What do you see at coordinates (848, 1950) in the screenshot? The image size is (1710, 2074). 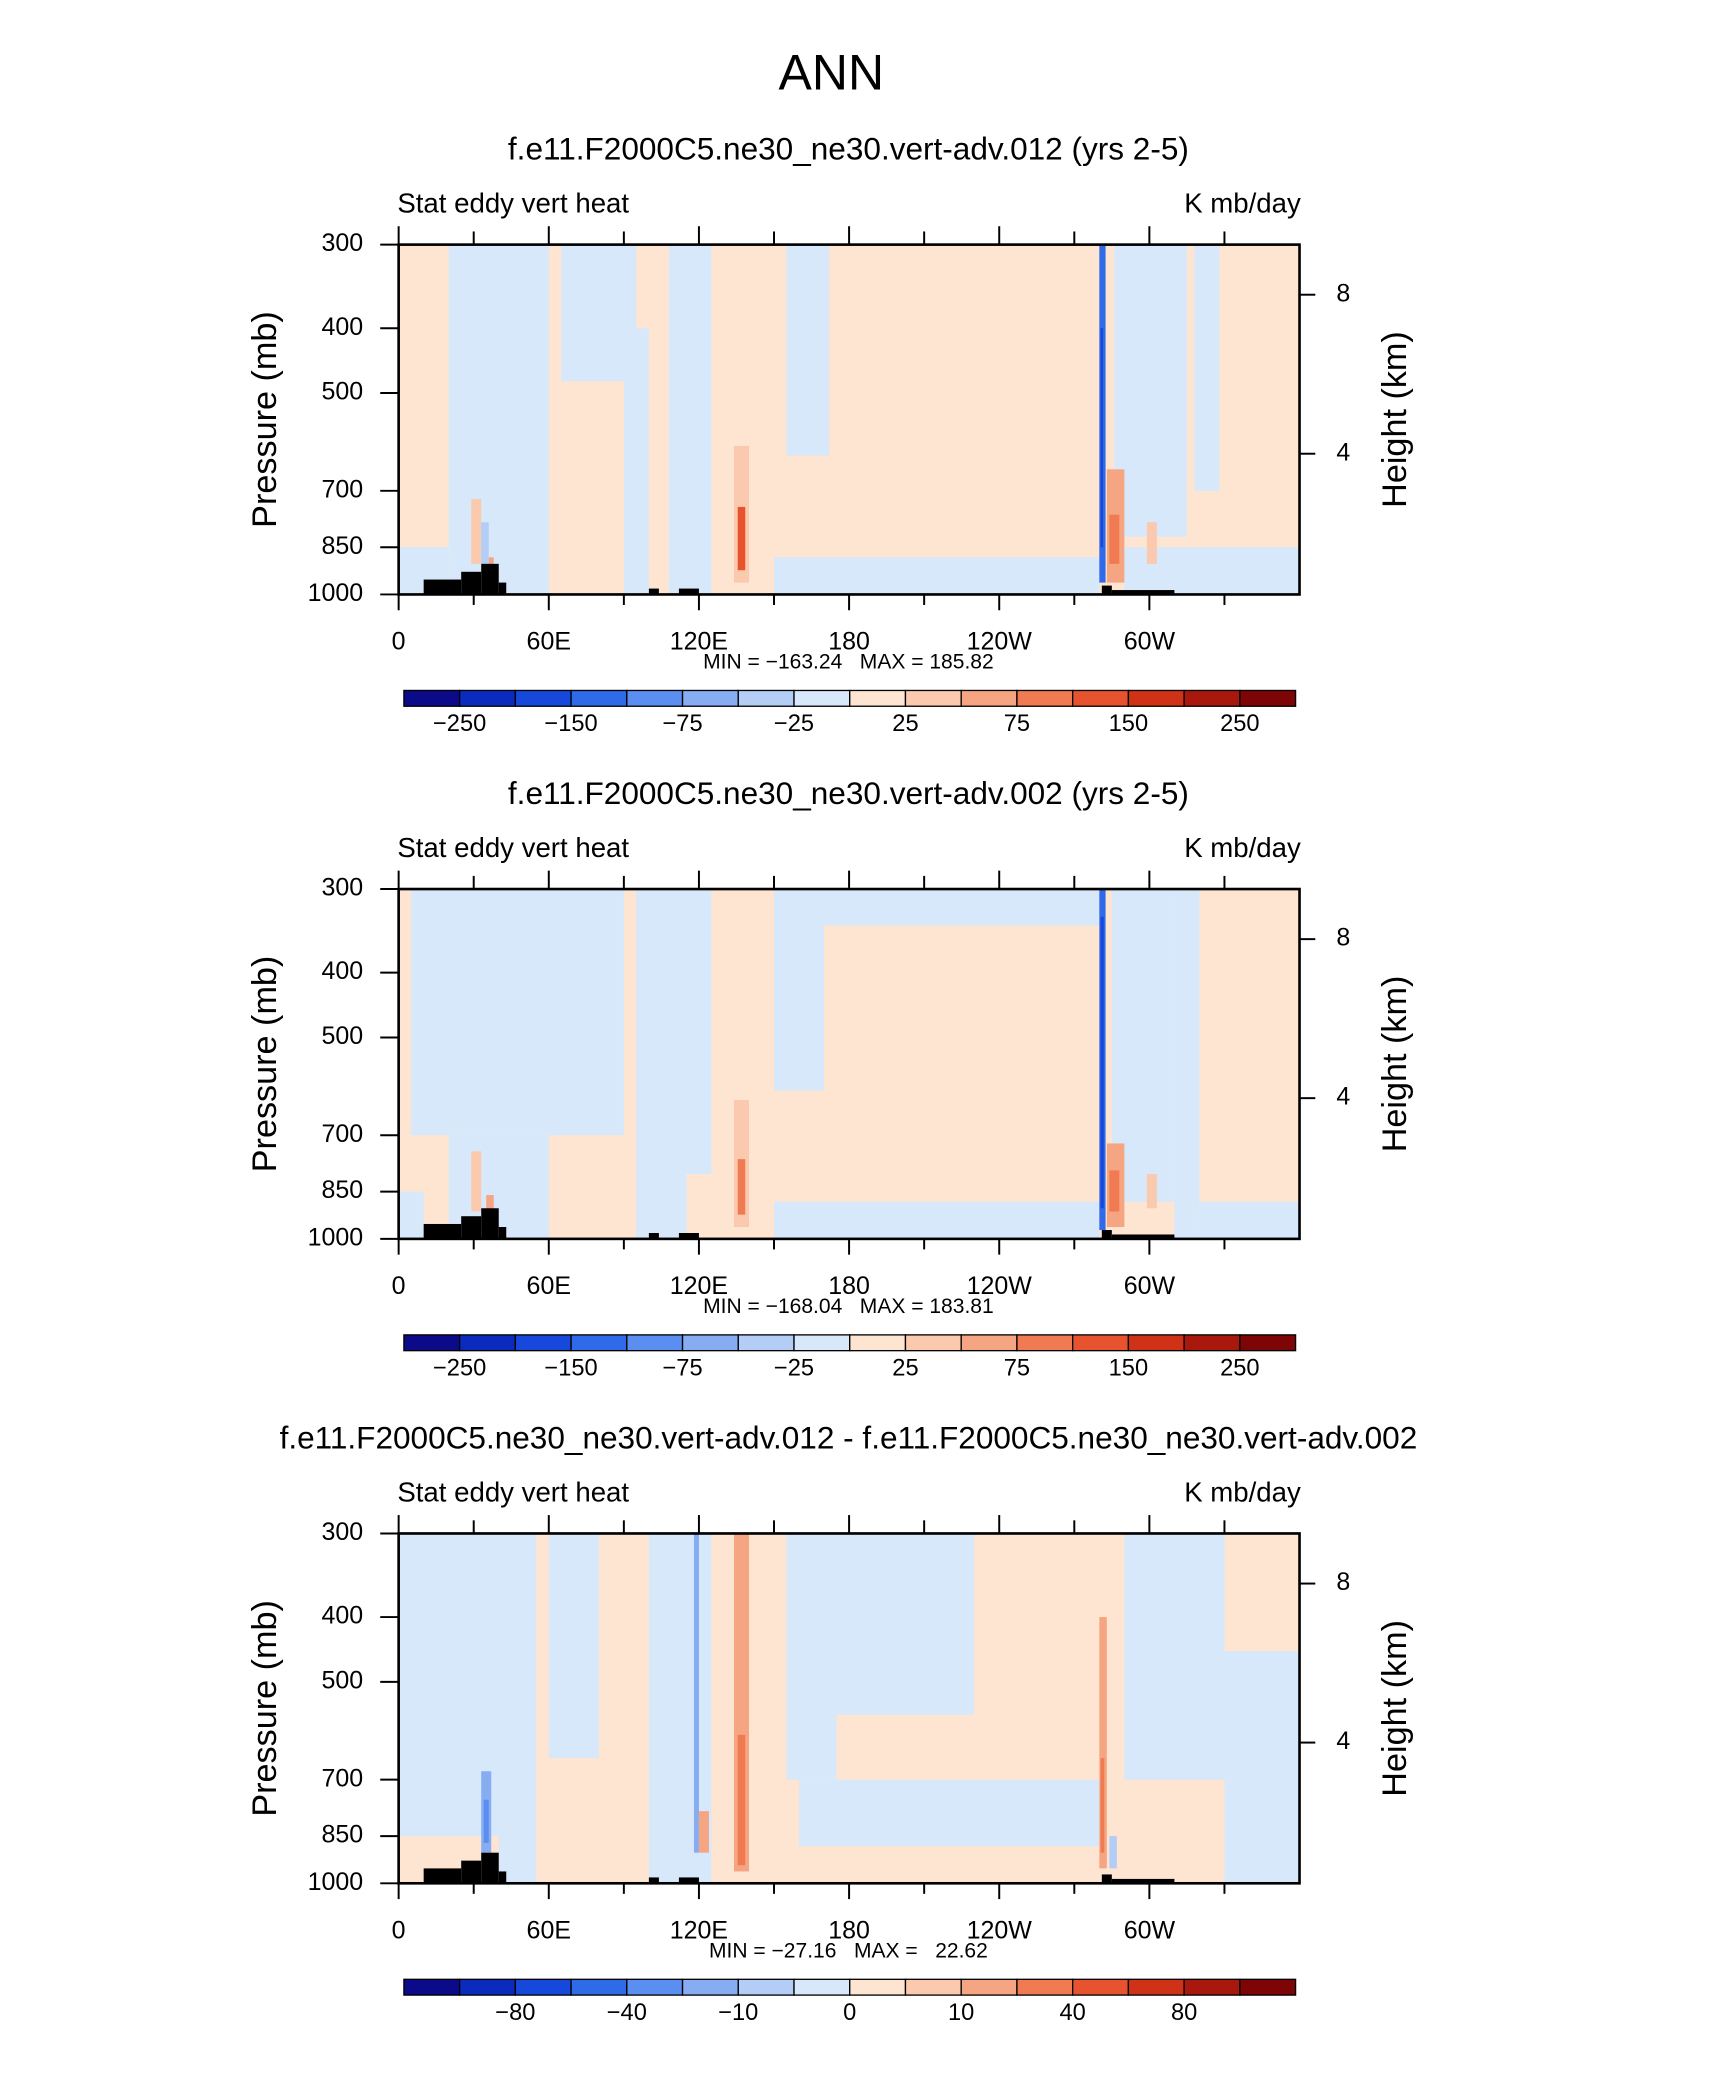 I see `min-max: MIN = −27.16 MAX = 22.62` at bounding box center [848, 1950].